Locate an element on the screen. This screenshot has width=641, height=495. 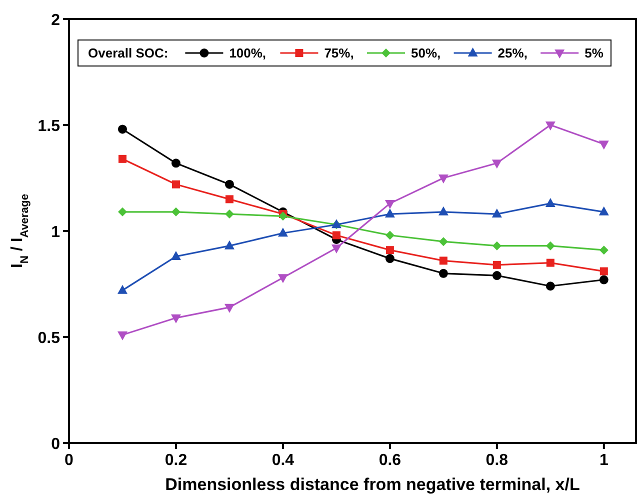
x-axis-title: Dimensionless distance from negative terminal, x/L is located at coordinates (372, 484).